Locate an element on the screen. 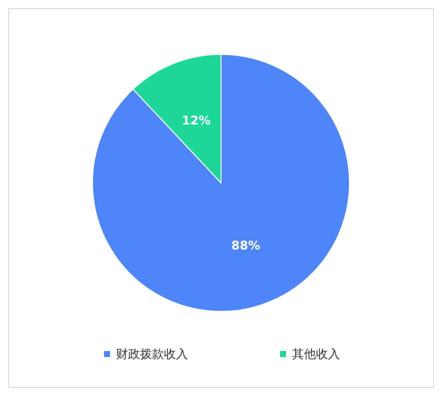  legend-label: 其他收入 is located at coordinates (316, 354).